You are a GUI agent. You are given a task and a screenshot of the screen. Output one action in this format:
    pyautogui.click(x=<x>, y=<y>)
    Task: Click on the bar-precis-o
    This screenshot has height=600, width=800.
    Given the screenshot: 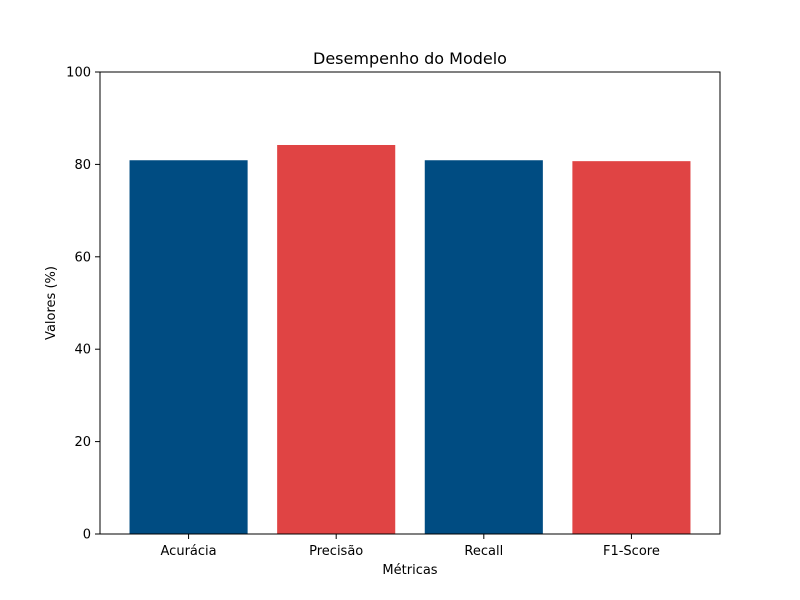 What is the action you would take?
    pyautogui.click(x=336, y=339)
    